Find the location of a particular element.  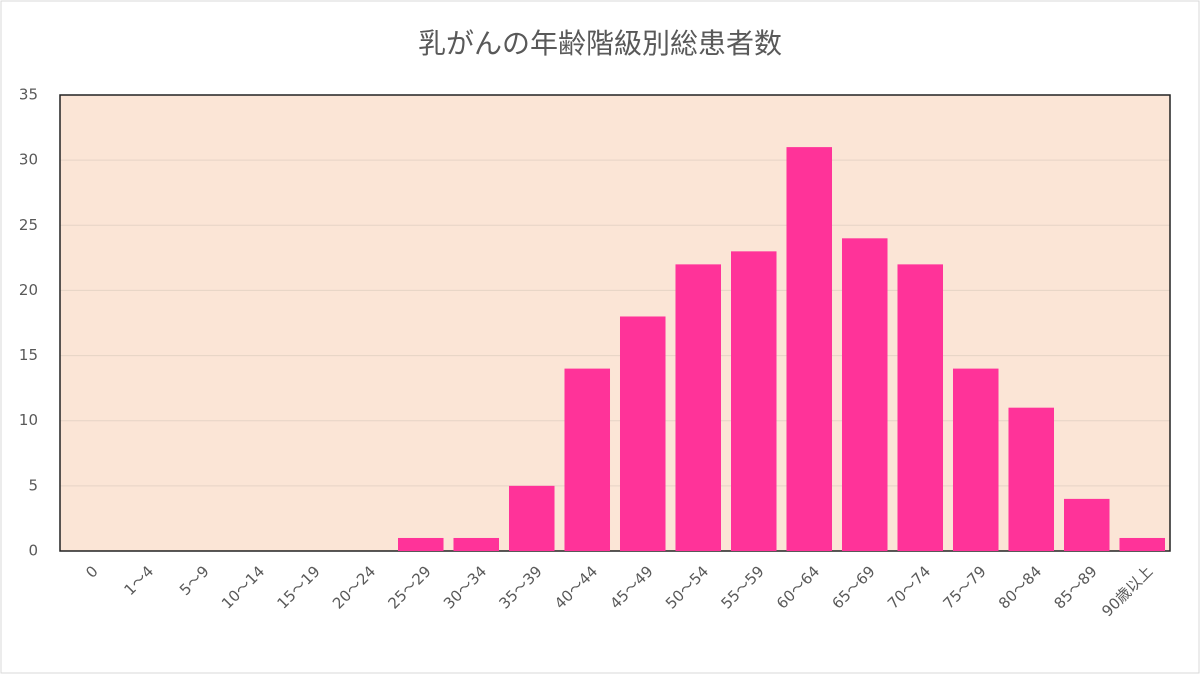

y-tick-label: 10 is located at coordinates (28, 420).